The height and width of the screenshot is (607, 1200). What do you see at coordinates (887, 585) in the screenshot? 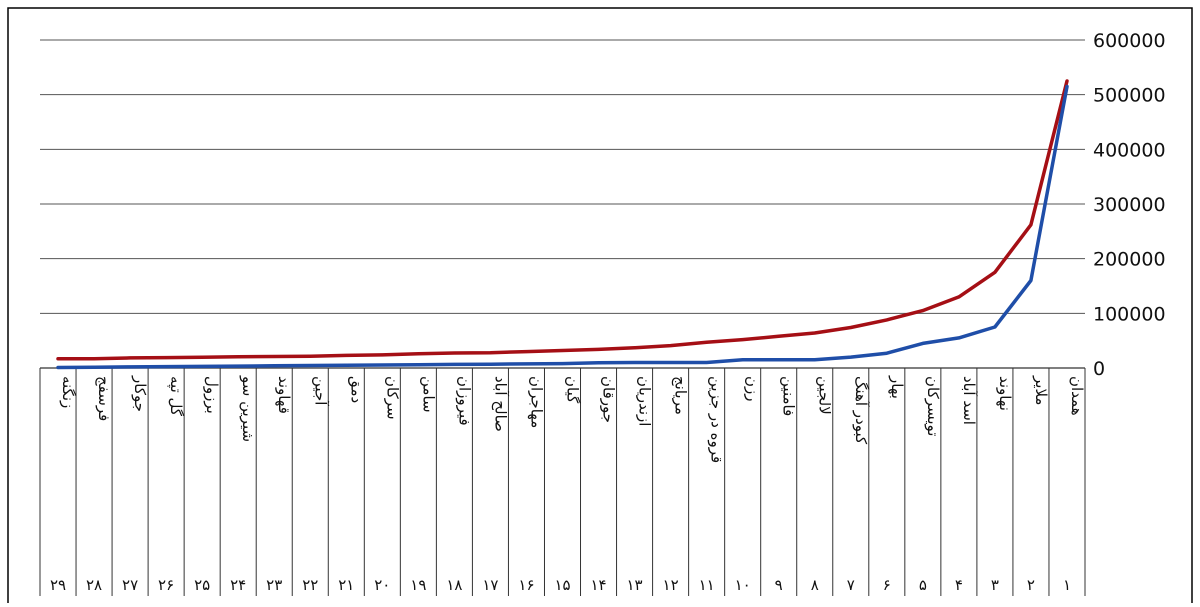
I see `rank-label: ۶` at bounding box center [887, 585].